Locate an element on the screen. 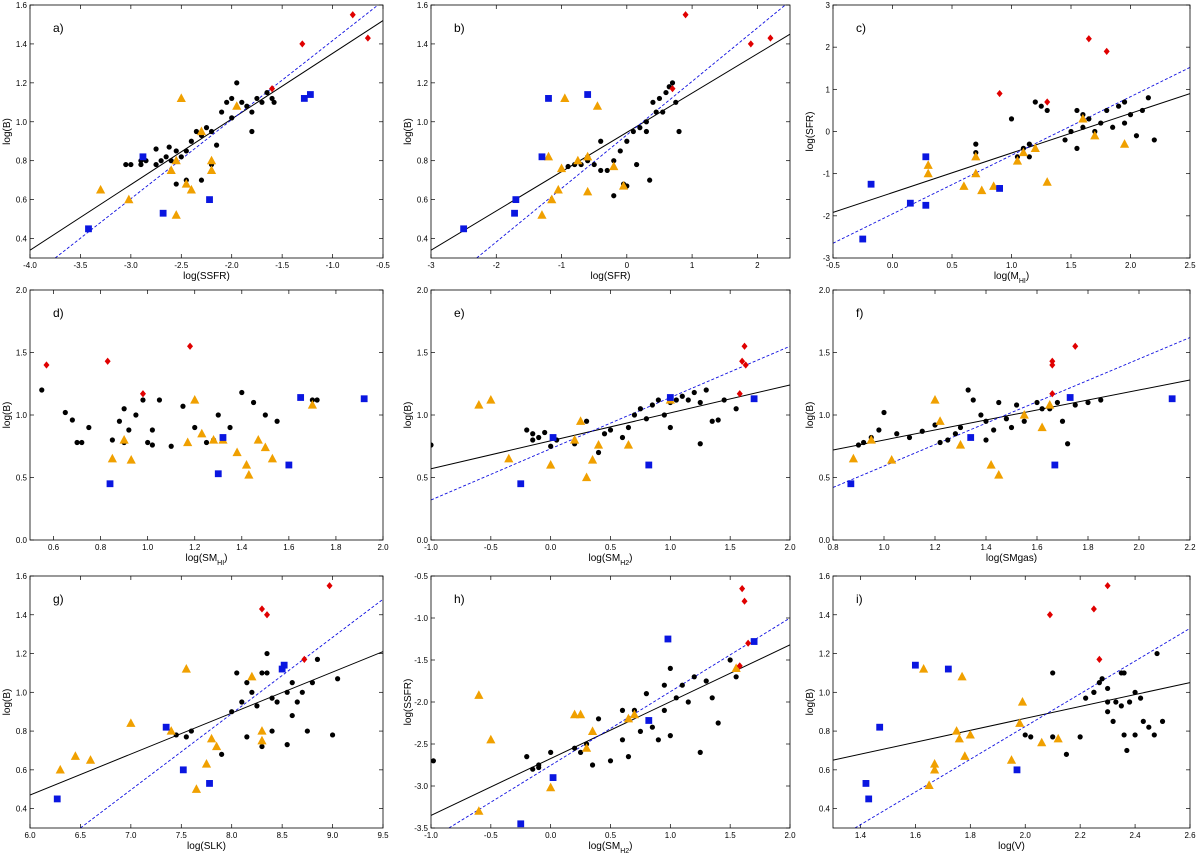 The image size is (1200, 854). y-tick-label: 1.5 is located at coordinates (825, 353).